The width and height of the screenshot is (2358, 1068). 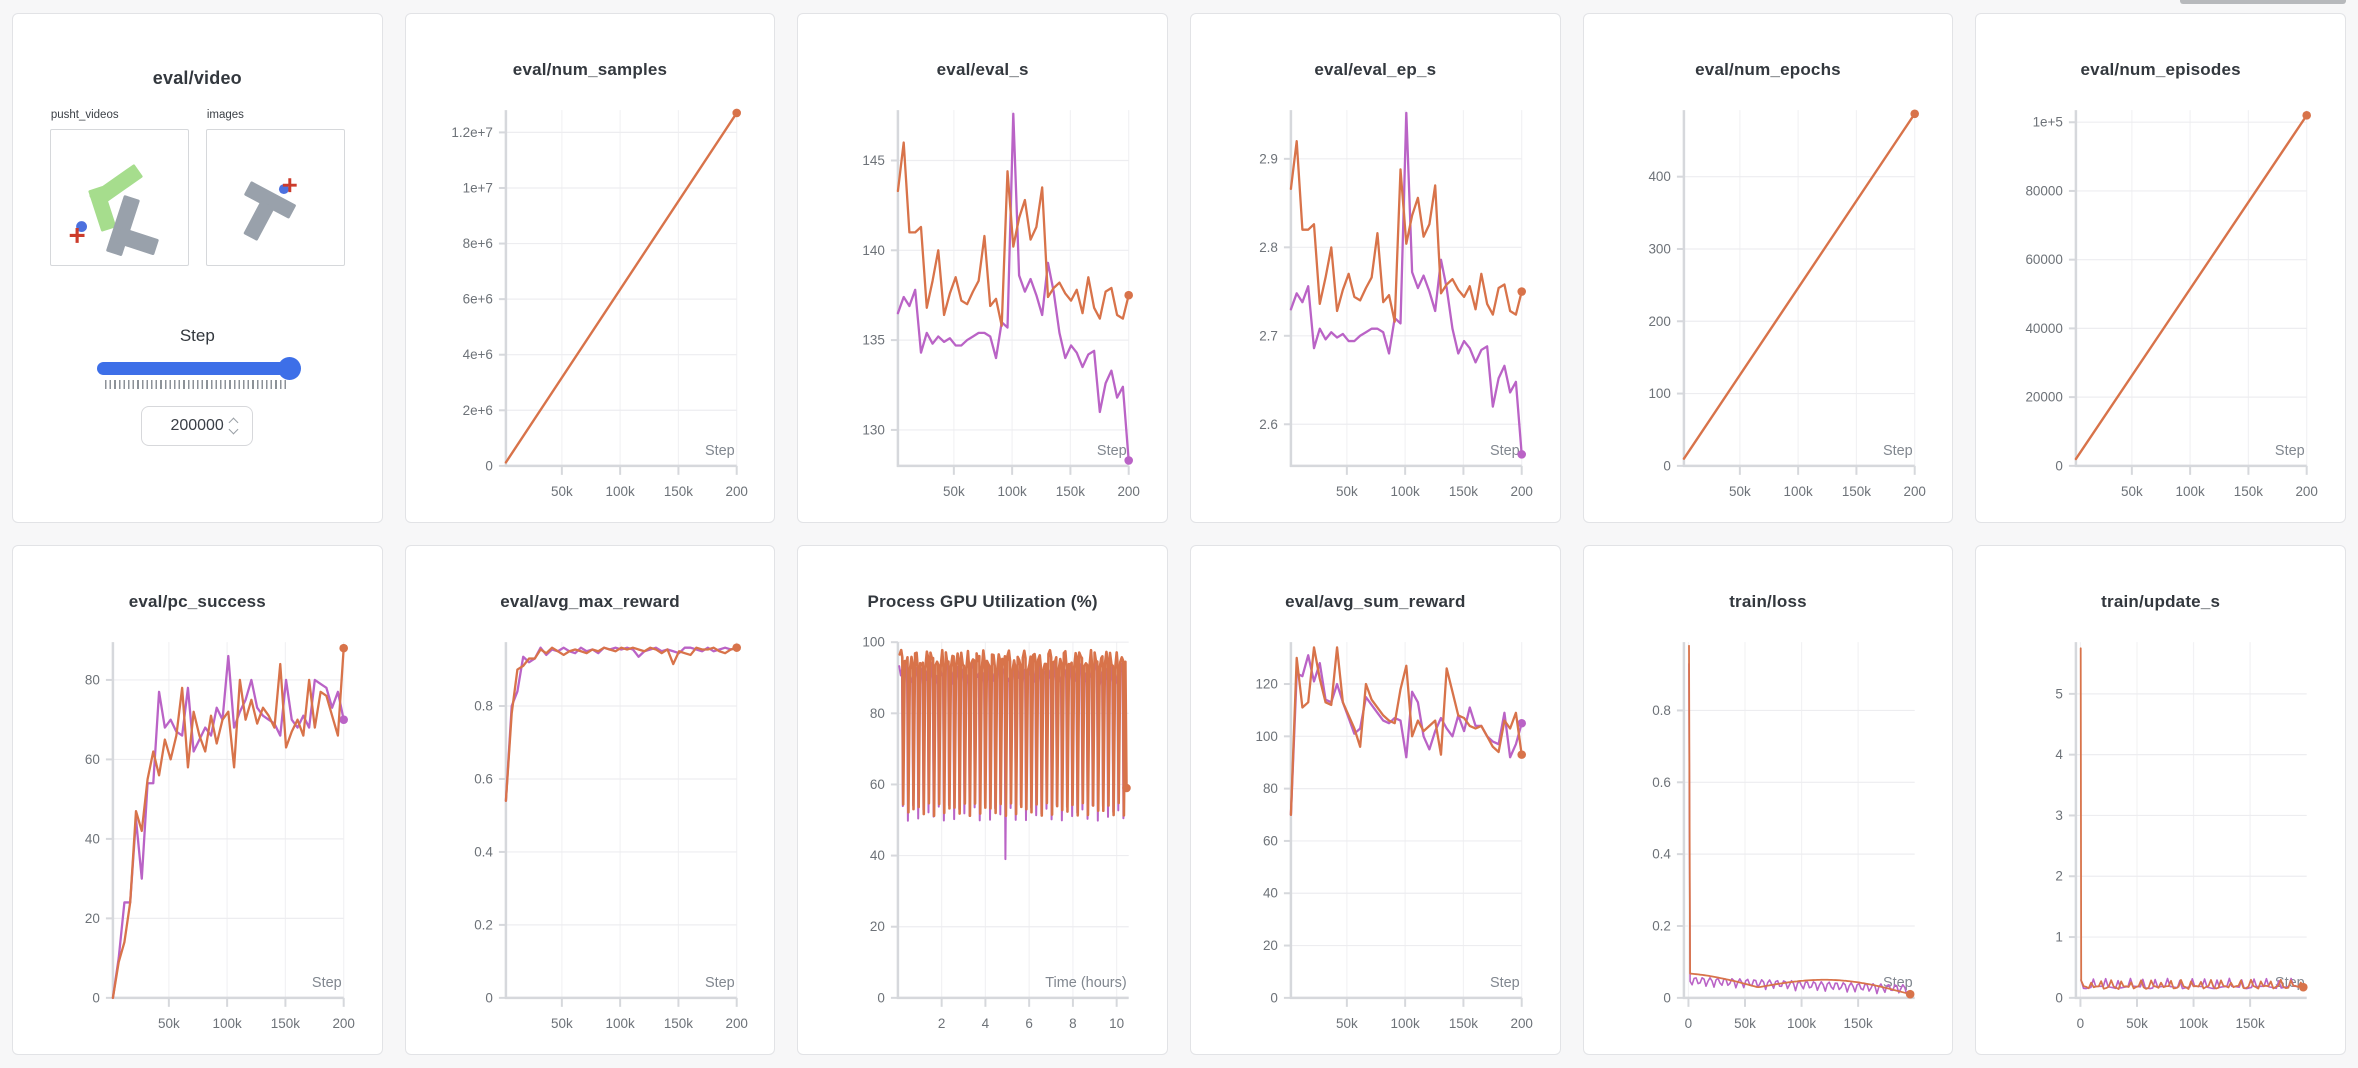 I want to click on pusht-scene, so click(x=114, y=210).